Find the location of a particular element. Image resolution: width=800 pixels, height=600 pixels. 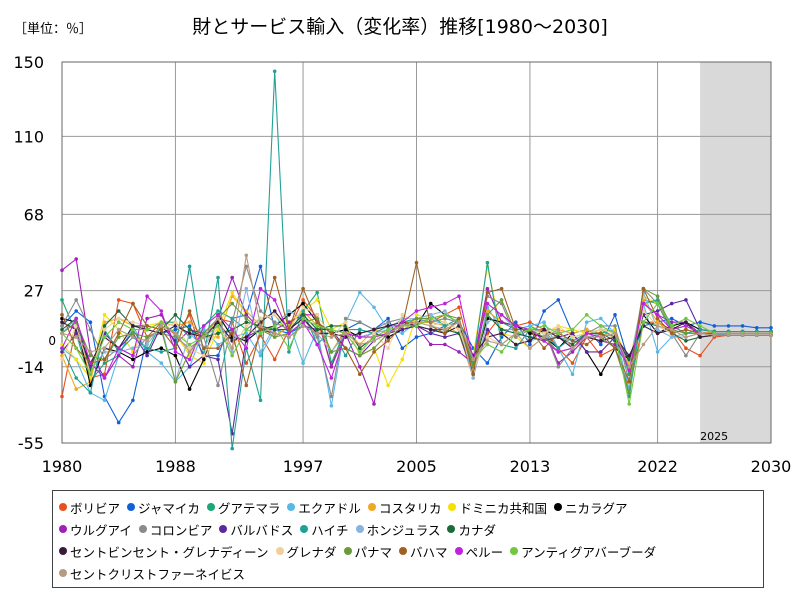

legend-item: コロンビア is located at coordinates (175, 529).